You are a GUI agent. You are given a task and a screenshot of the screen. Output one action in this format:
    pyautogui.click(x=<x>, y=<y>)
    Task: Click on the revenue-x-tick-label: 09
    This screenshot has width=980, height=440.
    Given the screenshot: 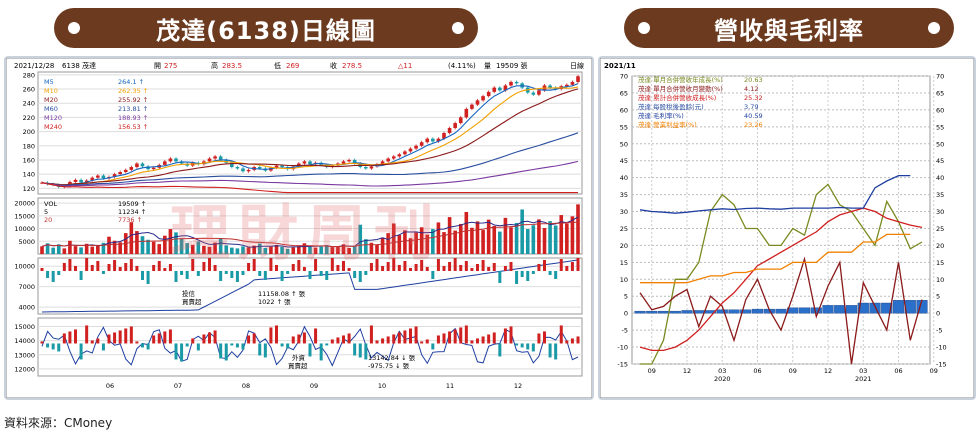 What is the action you would take?
    pyautogui.click(x=934, y=371)
    